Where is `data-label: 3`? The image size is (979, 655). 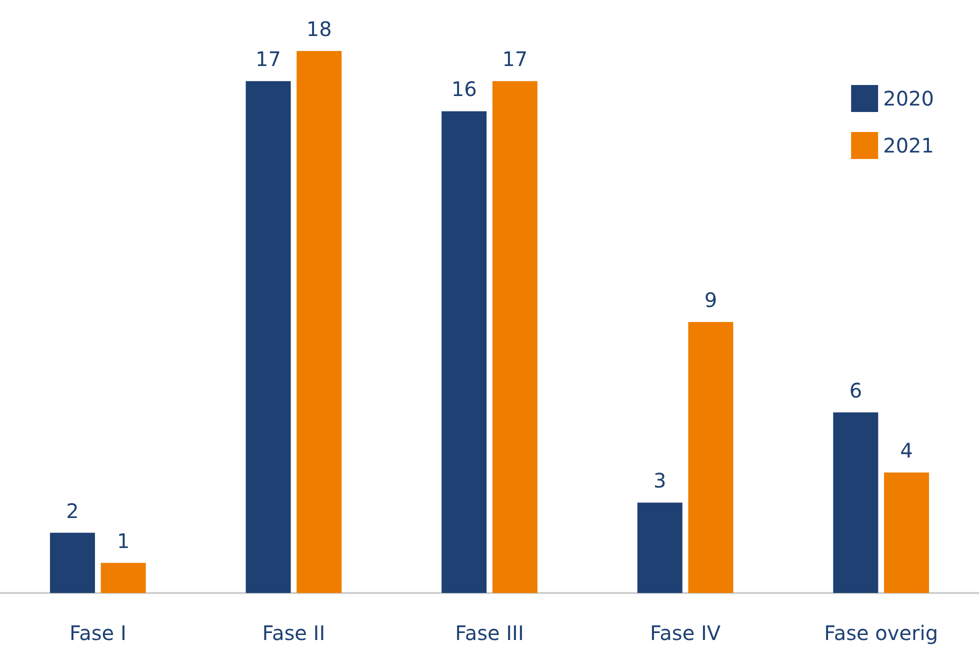
data-label: 3 is located at coordinates (660, 480).